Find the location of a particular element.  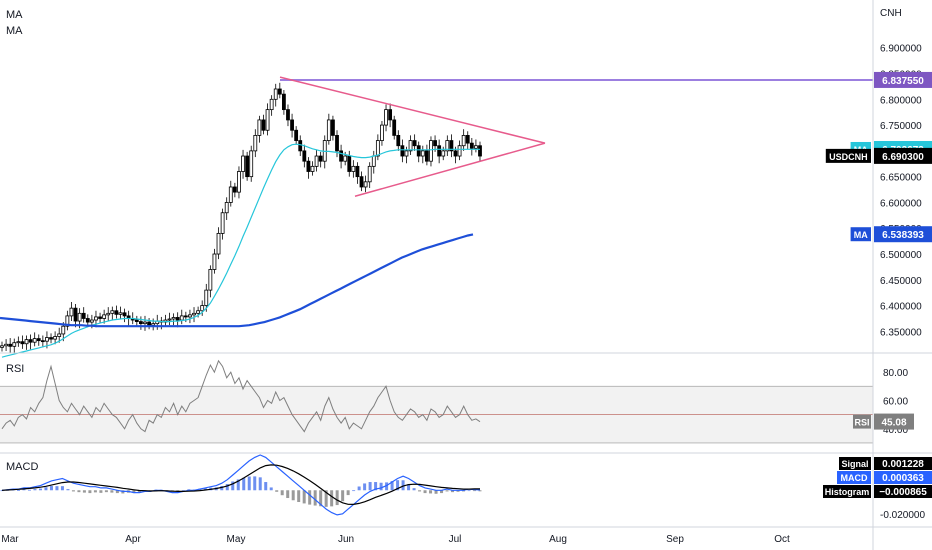

macd-label-name: Histogram is located at coordinates (847, 492).